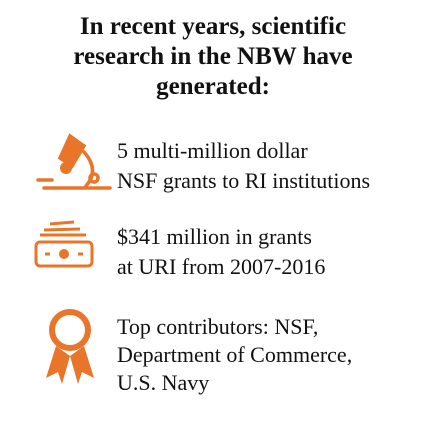 This screenshot has height=421, width=426. Describe the element at coordinates (212, 150) in the screenshot. I see `item-text: 5 multi-million dollar` at that location.